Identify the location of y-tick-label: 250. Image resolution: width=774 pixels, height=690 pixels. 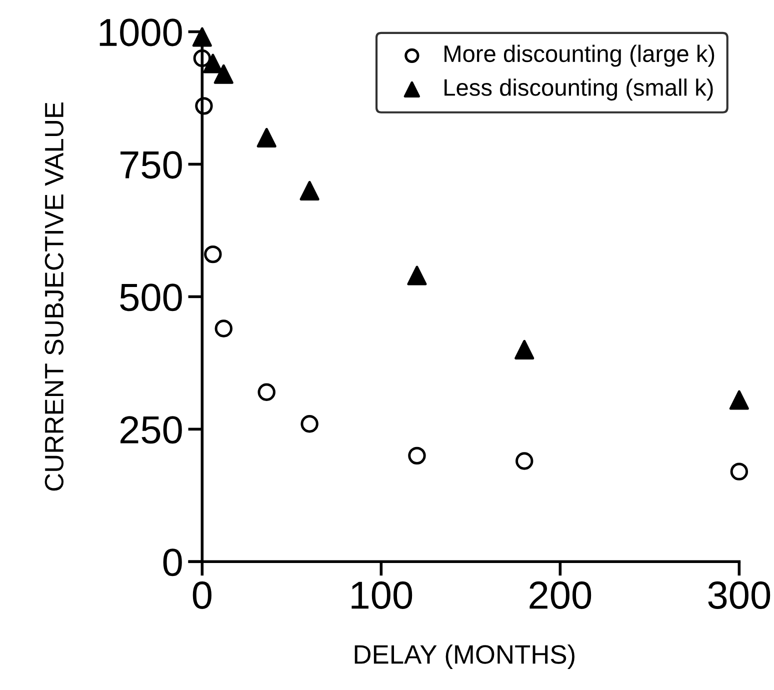
(151, 430).